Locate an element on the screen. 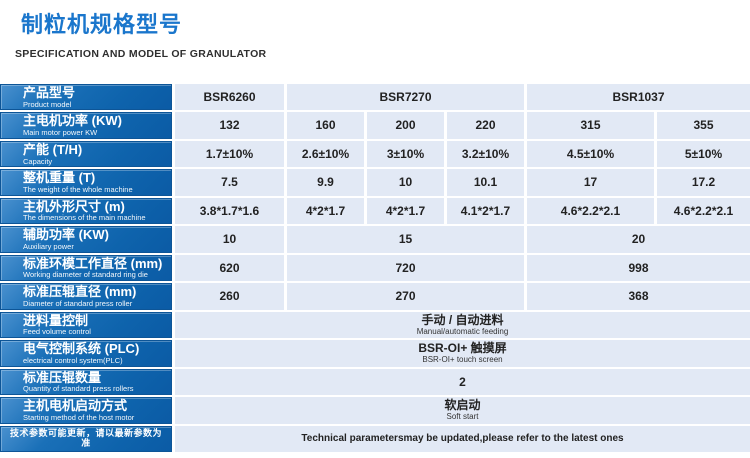 This screenshot has width=750, height=458. spec-cell-value: 4.6*2.2*2.1 is located at coordinates (703, 210).